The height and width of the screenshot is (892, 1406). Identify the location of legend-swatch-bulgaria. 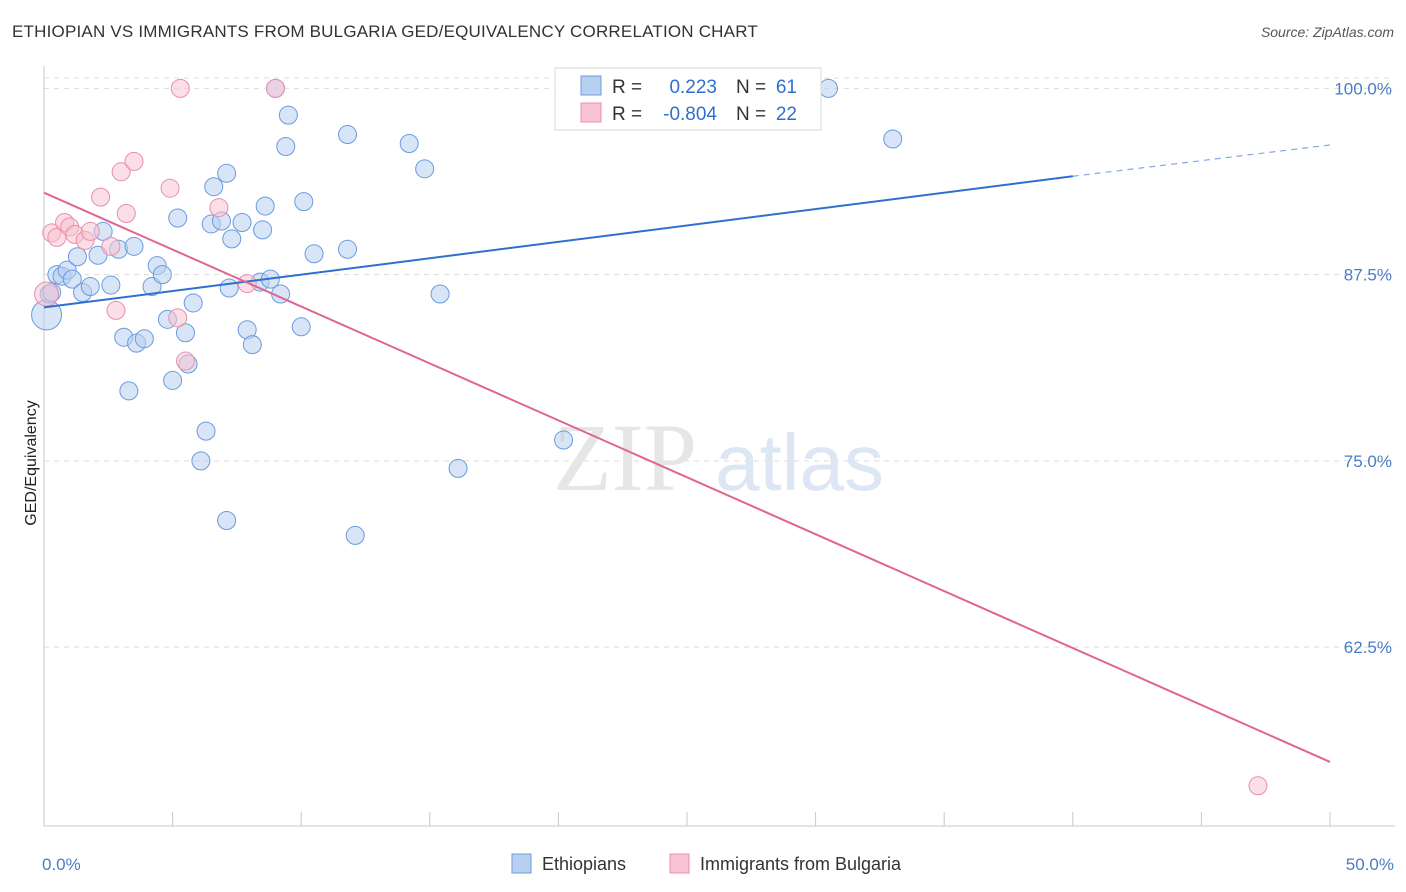
(591, 112).